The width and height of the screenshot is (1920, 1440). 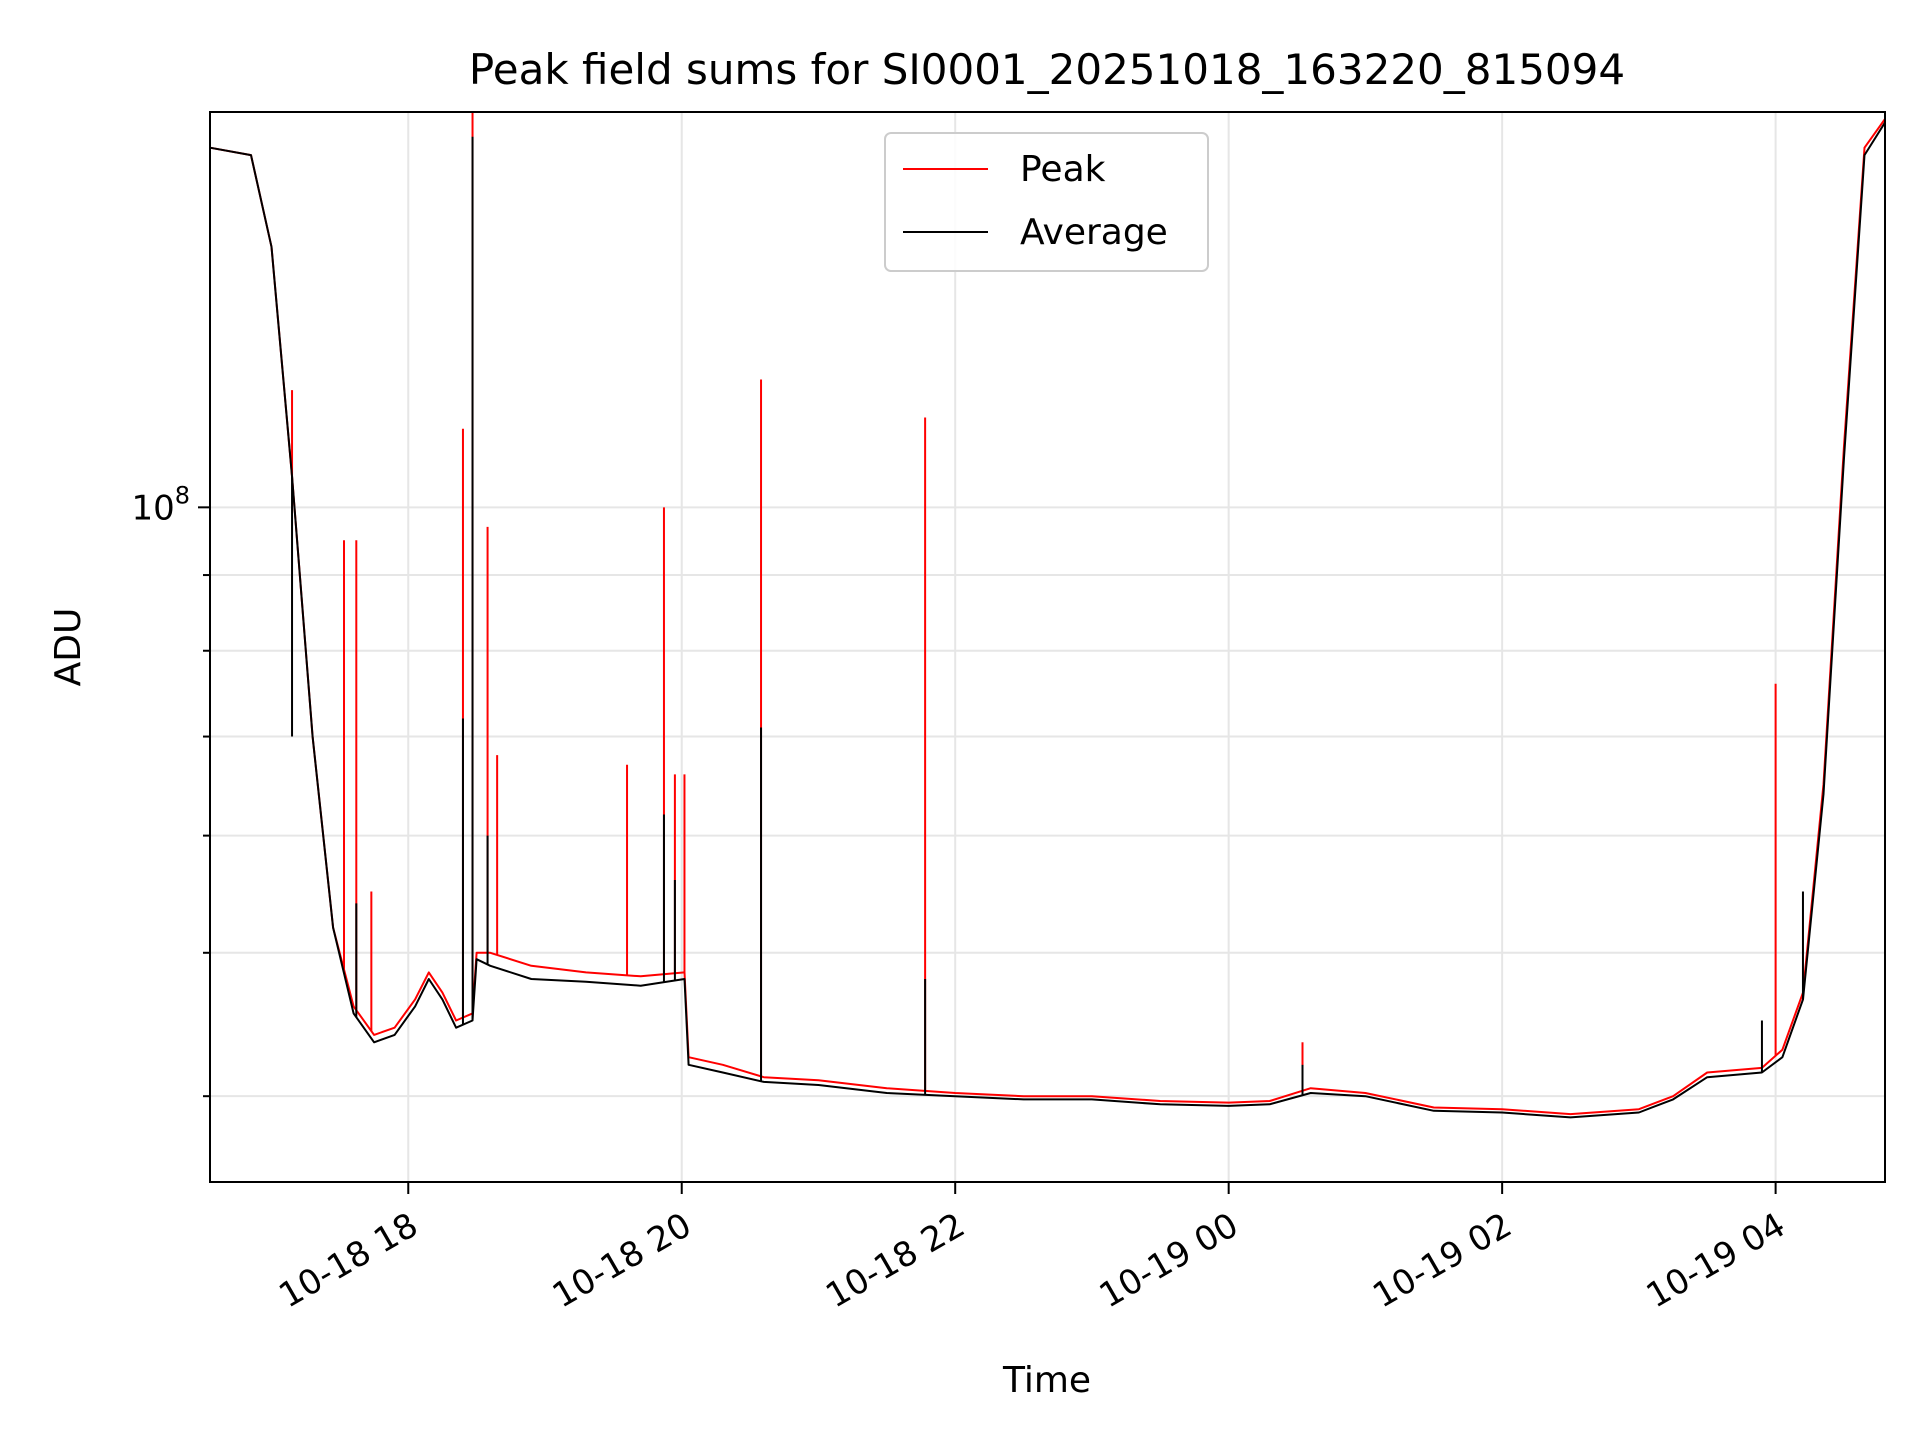 I want to click on legend: Peak Average, so click(x=1046, y=202).